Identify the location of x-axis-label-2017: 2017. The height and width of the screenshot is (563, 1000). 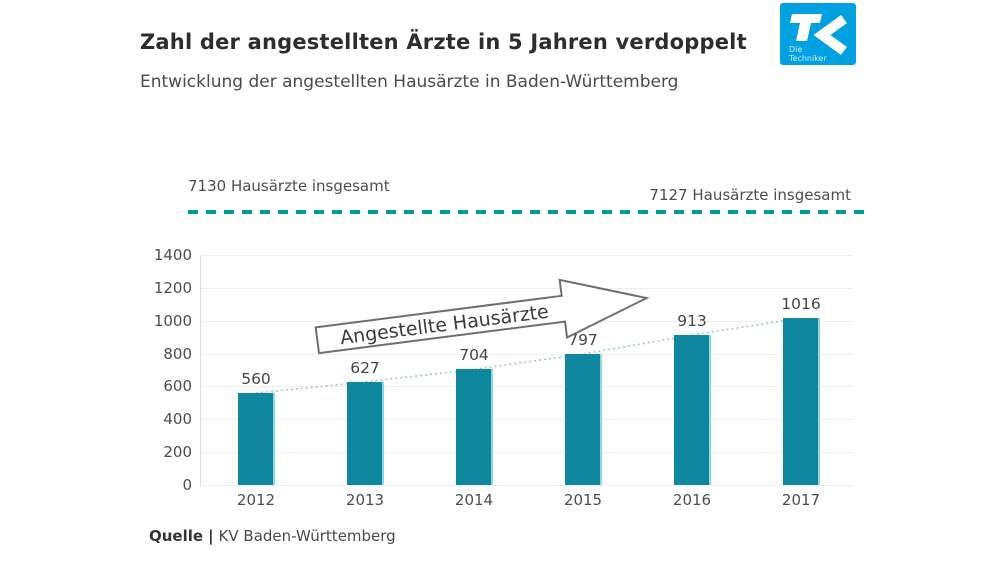
(801, 500).